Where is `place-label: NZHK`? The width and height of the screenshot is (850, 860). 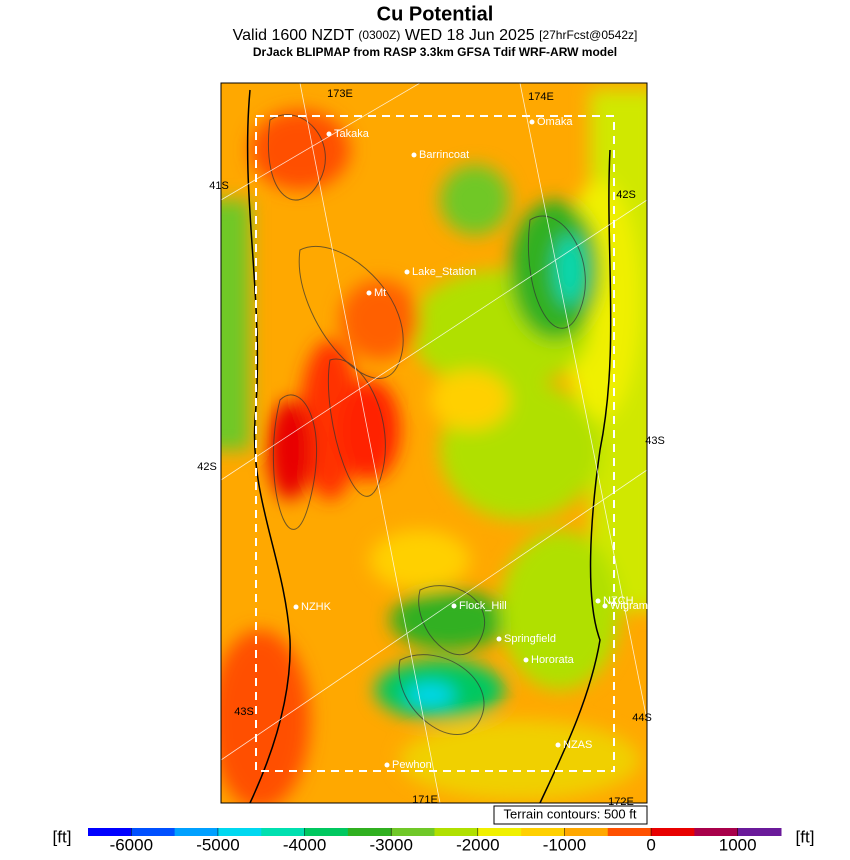 place-label: NZHK is located at coordinates (316, 607).